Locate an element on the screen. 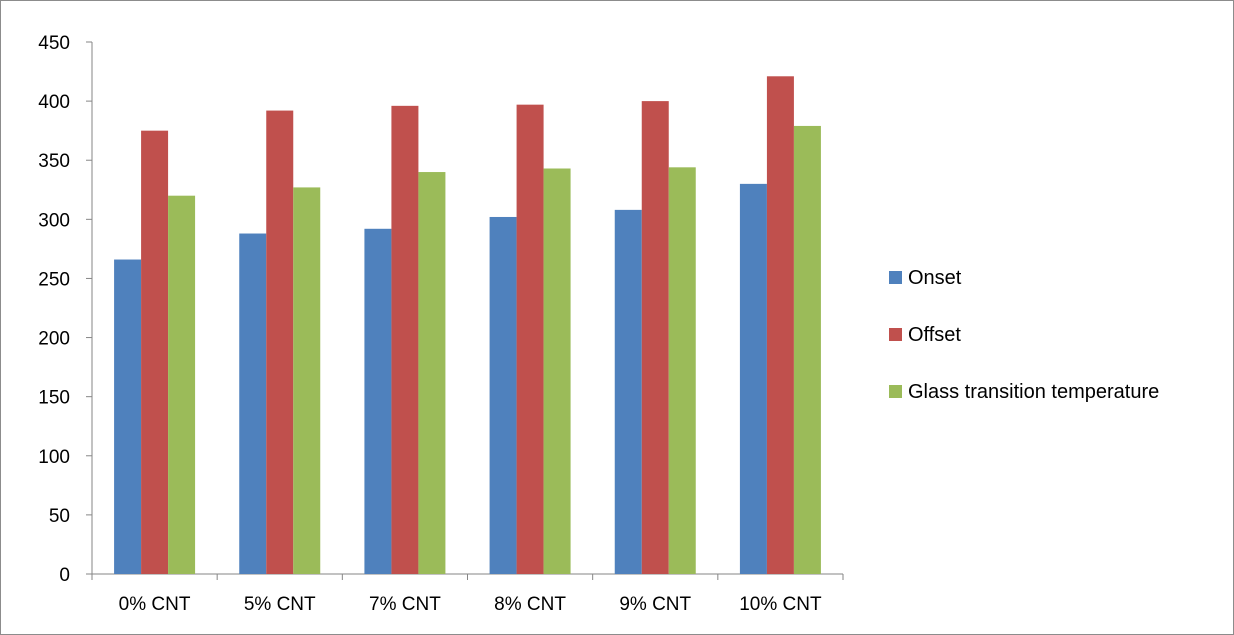  y-tick-label: 450 is located at coordinates (54, 43).